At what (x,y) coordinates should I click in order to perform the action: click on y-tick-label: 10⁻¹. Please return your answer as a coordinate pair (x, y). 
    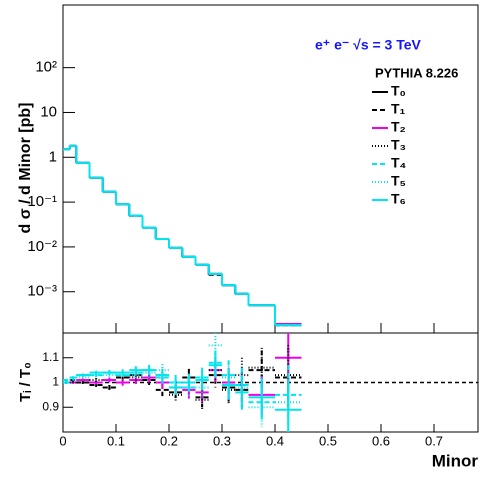
    Looking at the image, I should click on (42, 201).